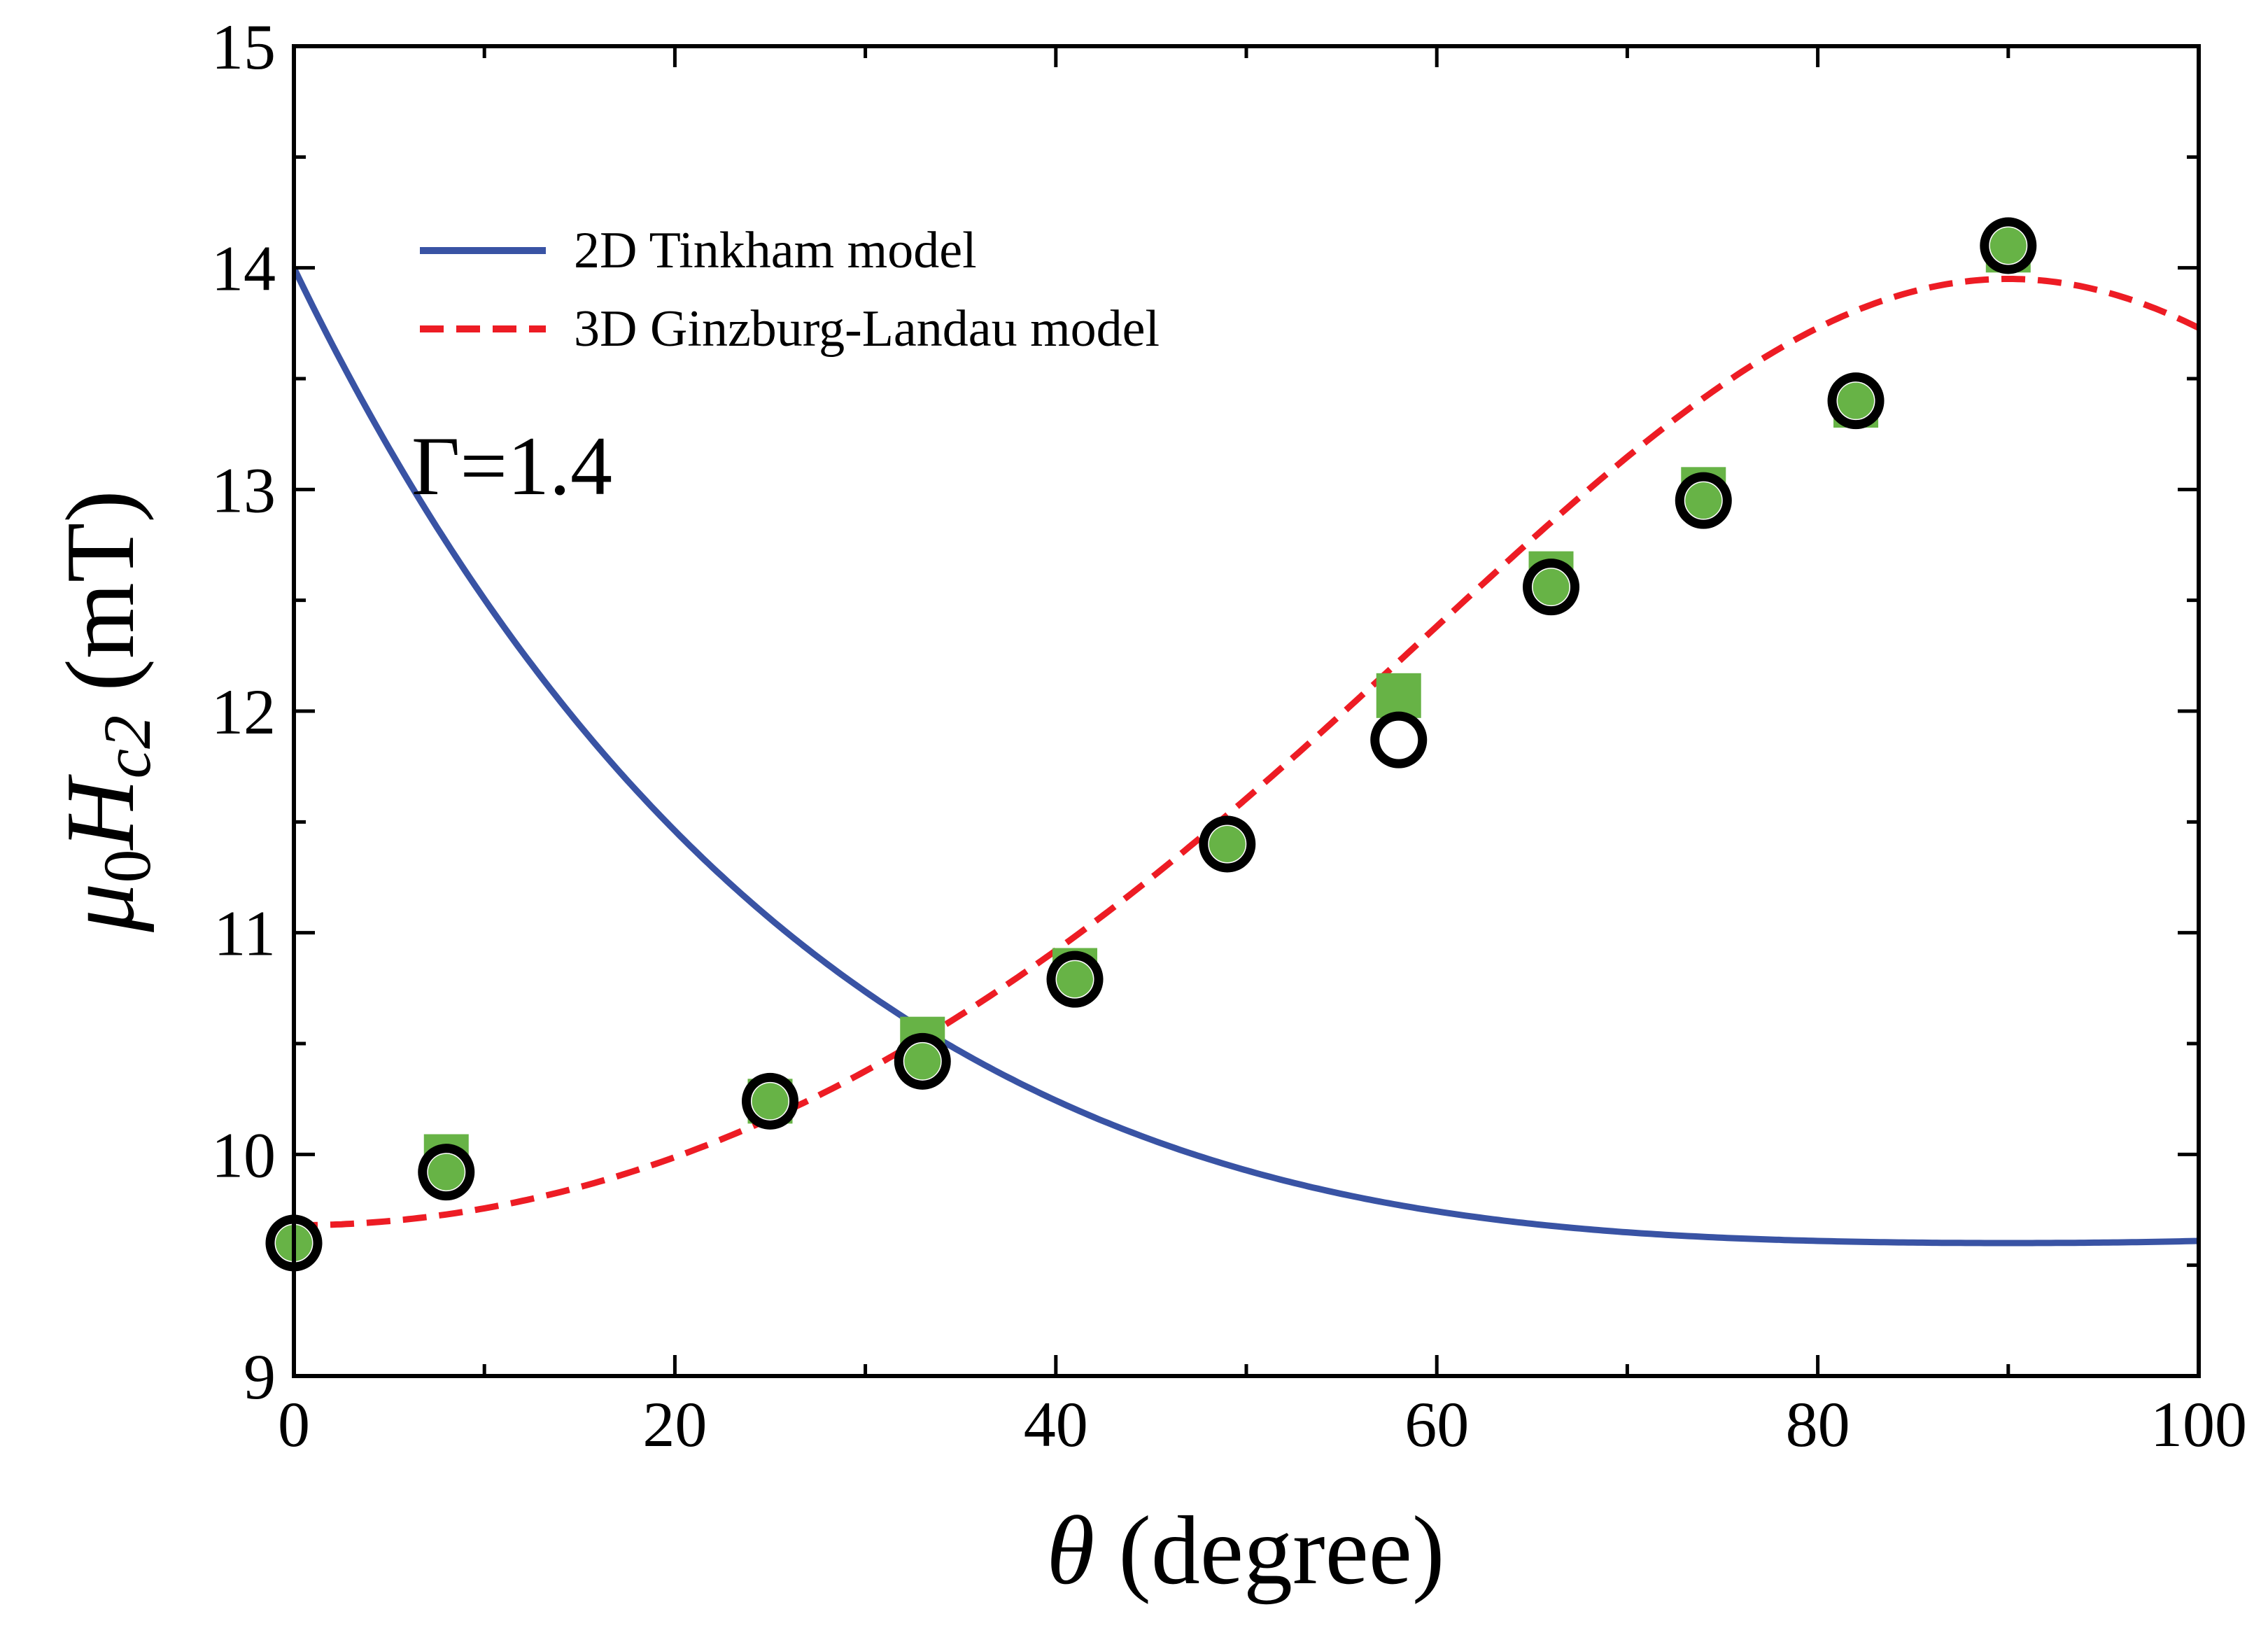  I want to click on x-tick-label: 80, so click(1818, 1424).